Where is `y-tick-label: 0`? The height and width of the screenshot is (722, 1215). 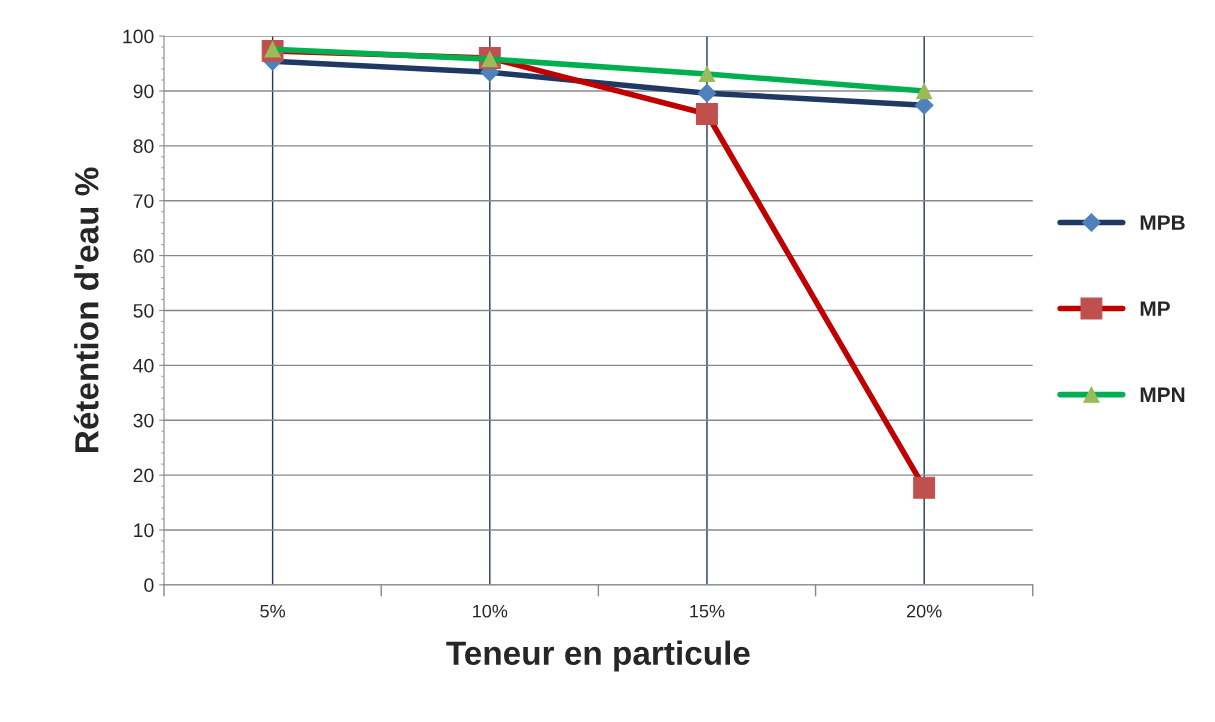 y-tick-label: 0 is located at coordinates (149, 585).